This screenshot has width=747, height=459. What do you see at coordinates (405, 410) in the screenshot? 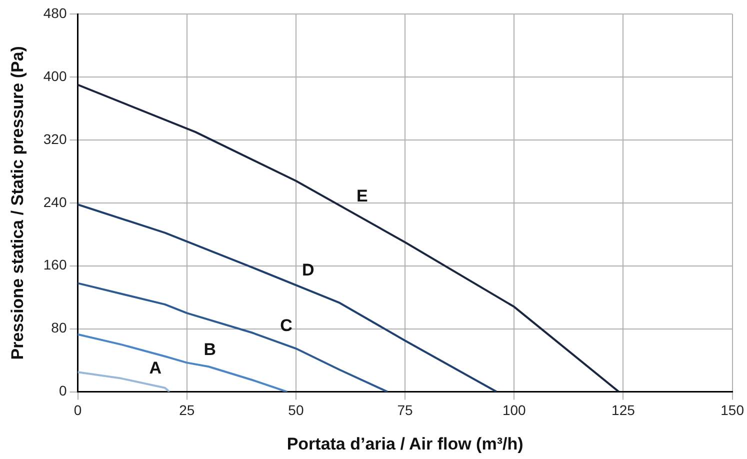
I see `x-tick-label: 75` at bounding box center [405, 410].